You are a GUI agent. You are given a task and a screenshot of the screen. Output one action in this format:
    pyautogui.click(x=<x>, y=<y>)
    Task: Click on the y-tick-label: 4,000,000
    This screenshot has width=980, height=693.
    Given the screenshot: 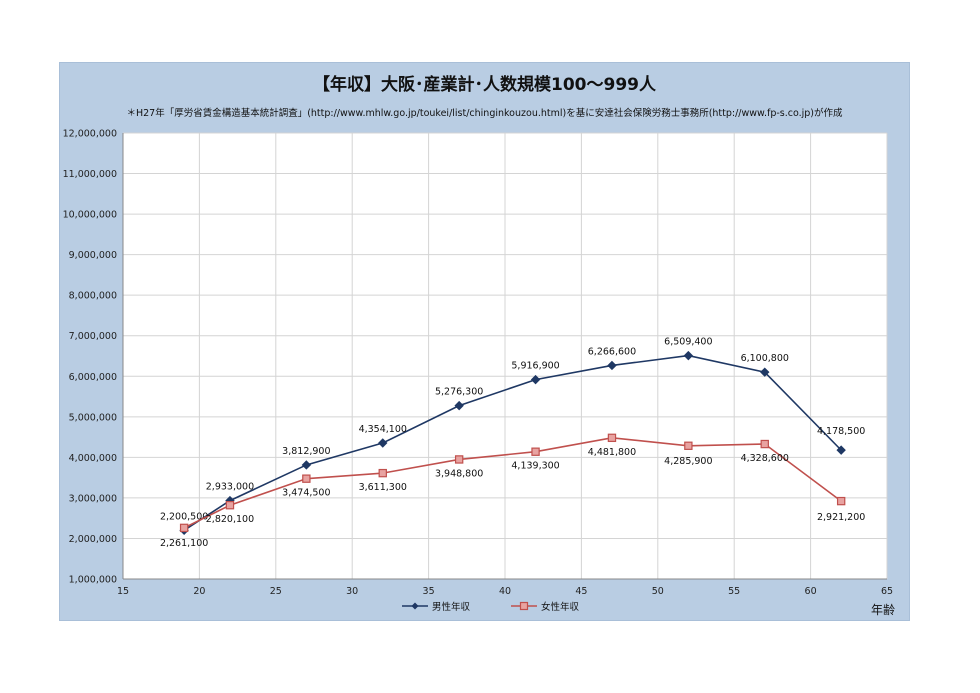 What is the action you would take?
    pyautogui.click(x=93, y=458)
    